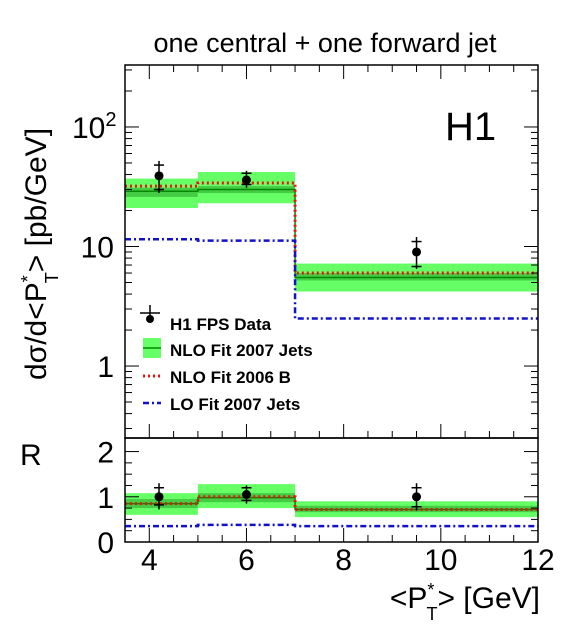 This screenshot has width=567, height=626. What do you see at coordinates (221, 324) in the screenshot?
I see `svg-text: H1 FPS Data` at bounding box center [221, 324].